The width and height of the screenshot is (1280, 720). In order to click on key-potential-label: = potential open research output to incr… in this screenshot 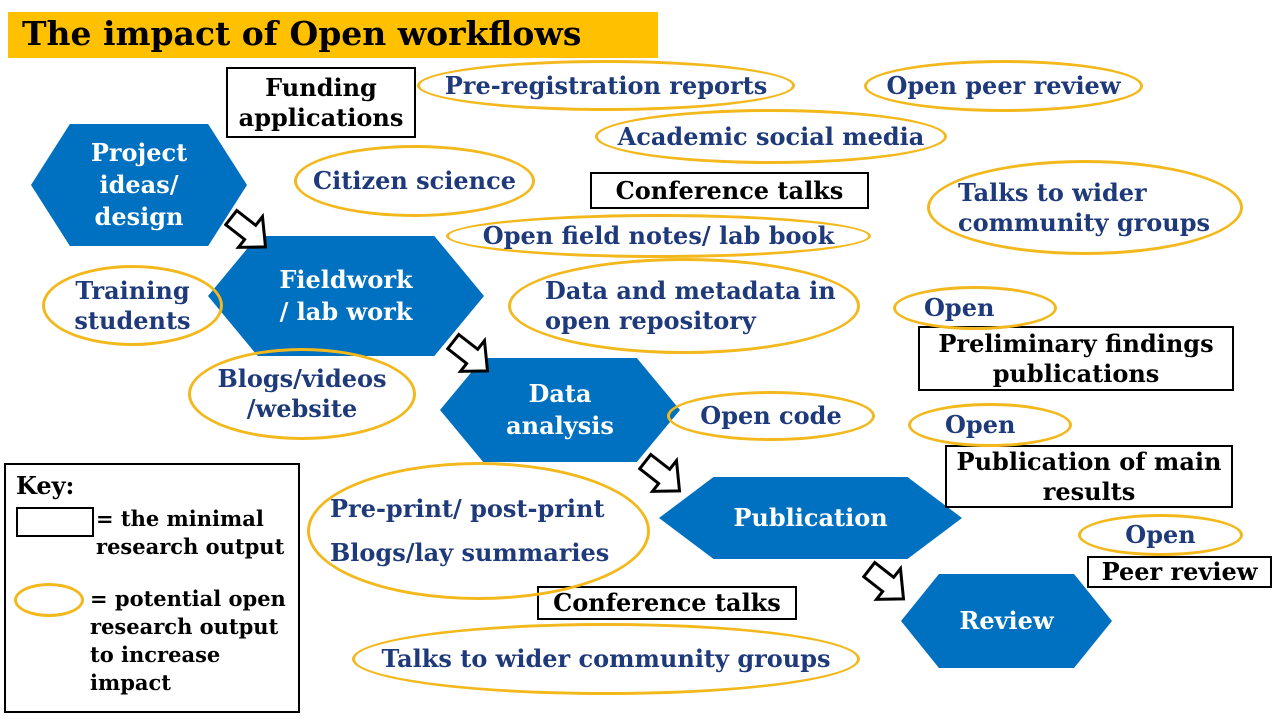, I will do `click(188, 640)`.